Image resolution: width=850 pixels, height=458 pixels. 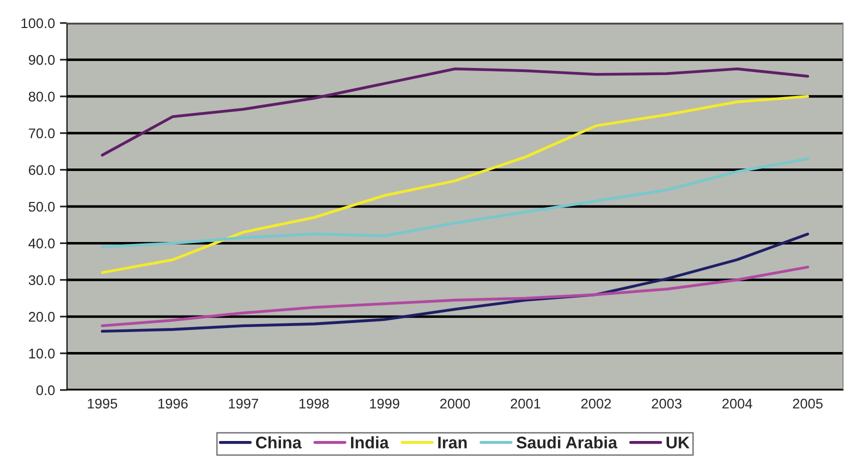 I want to click on x-tick-label: 1995, so click(x=103, y=403).